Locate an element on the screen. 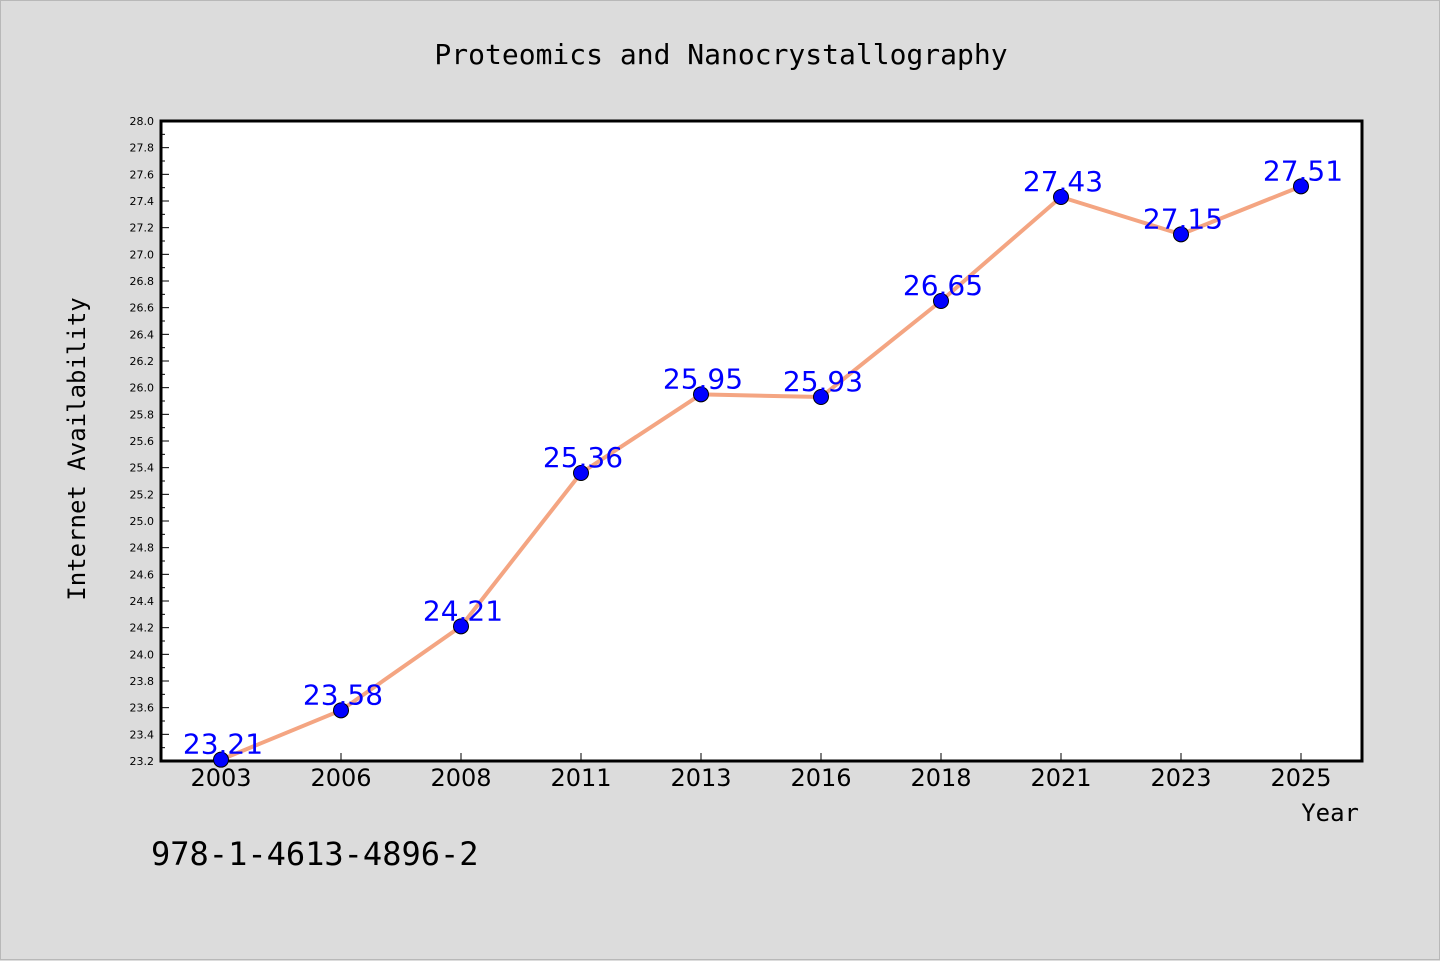 The width and height of the screenshot is (1440, 961). y-tick-label: 24.2 is located at coordinates (142, 628).